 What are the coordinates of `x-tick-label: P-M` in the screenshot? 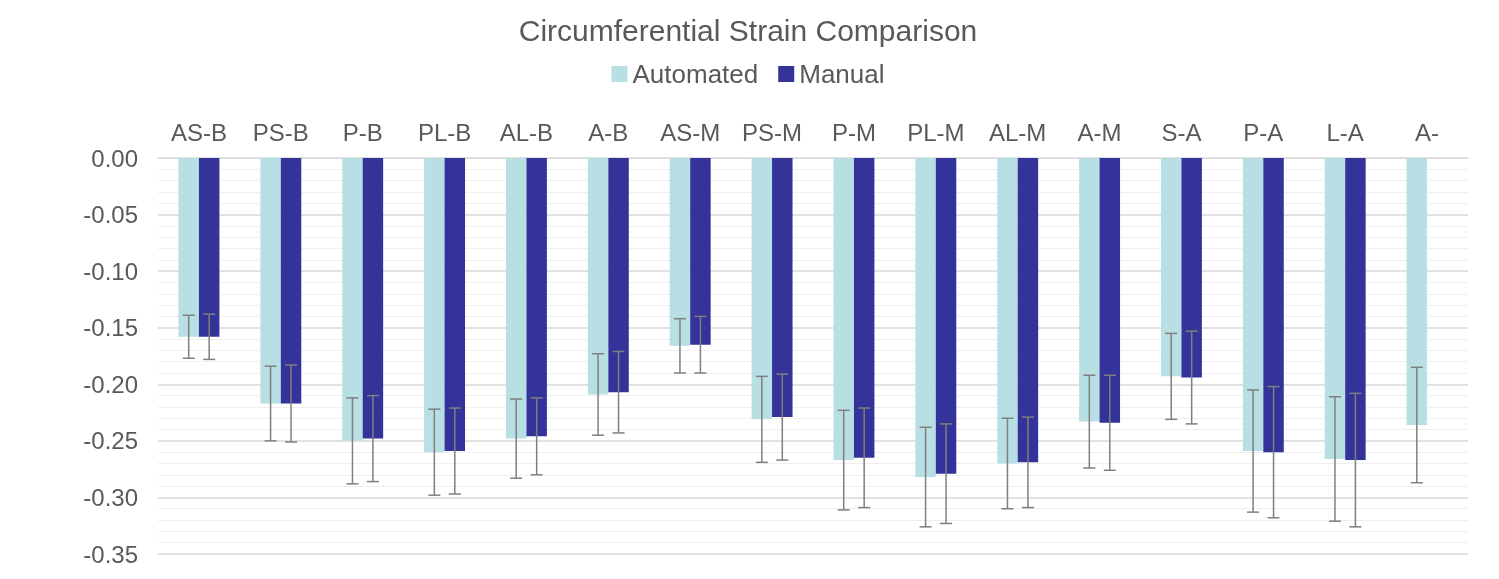 It's located at (853, 132).